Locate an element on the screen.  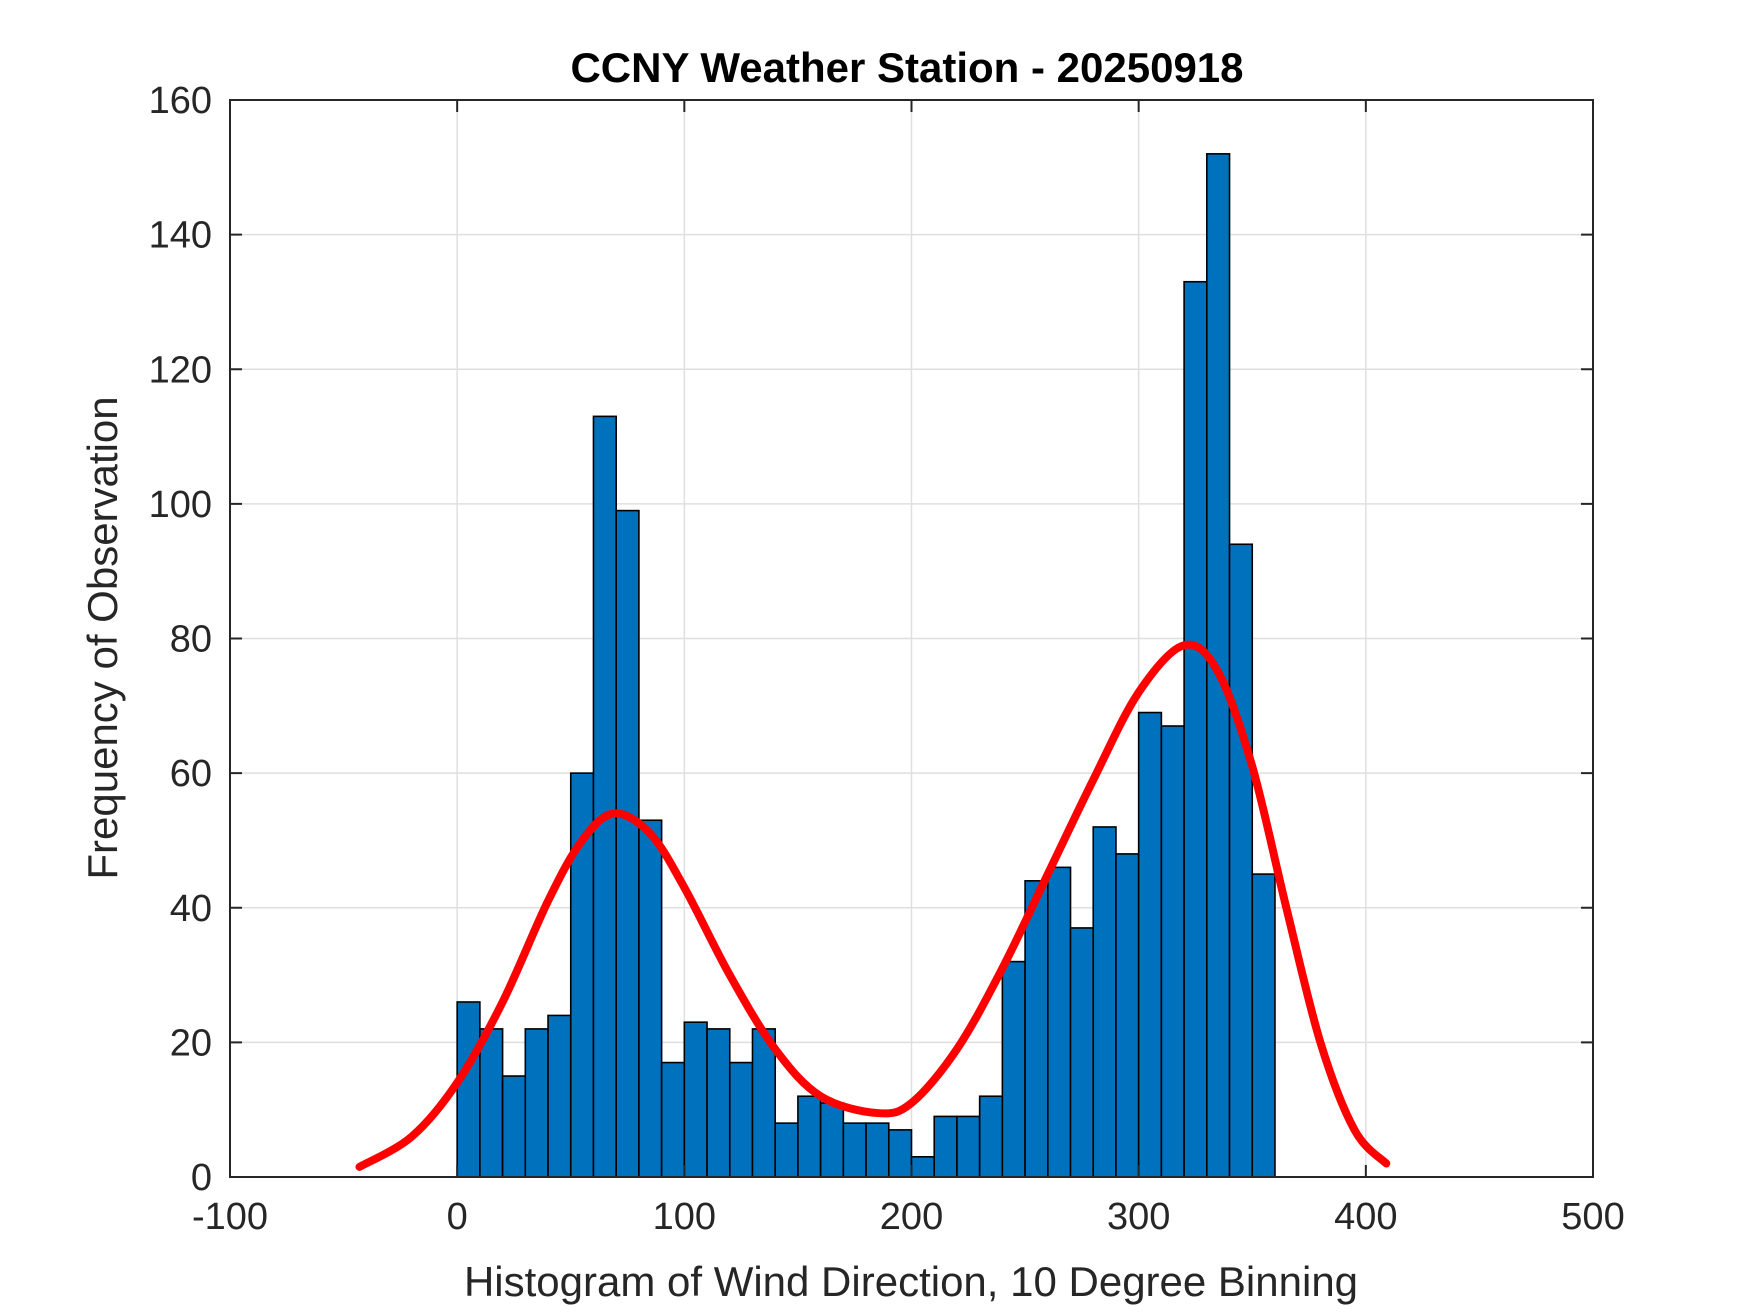
x-tick-label: 0 is located at coordinates (457, 1217).